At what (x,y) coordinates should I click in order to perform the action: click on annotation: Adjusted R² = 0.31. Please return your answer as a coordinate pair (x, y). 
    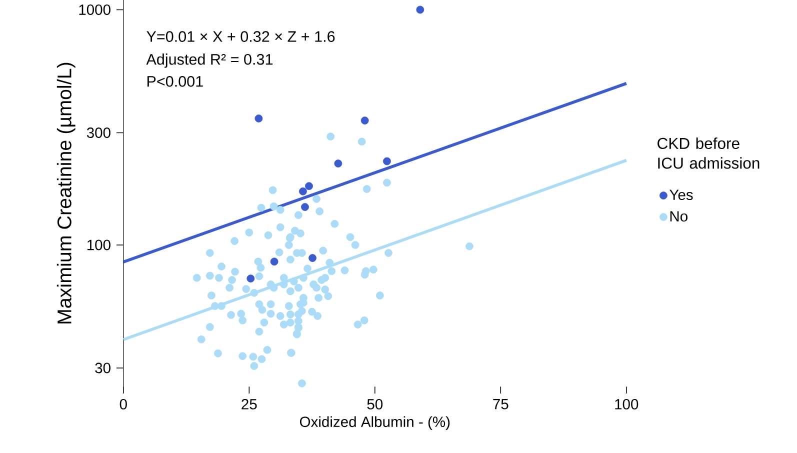
    Looking at the image, I should click on (209, 61).